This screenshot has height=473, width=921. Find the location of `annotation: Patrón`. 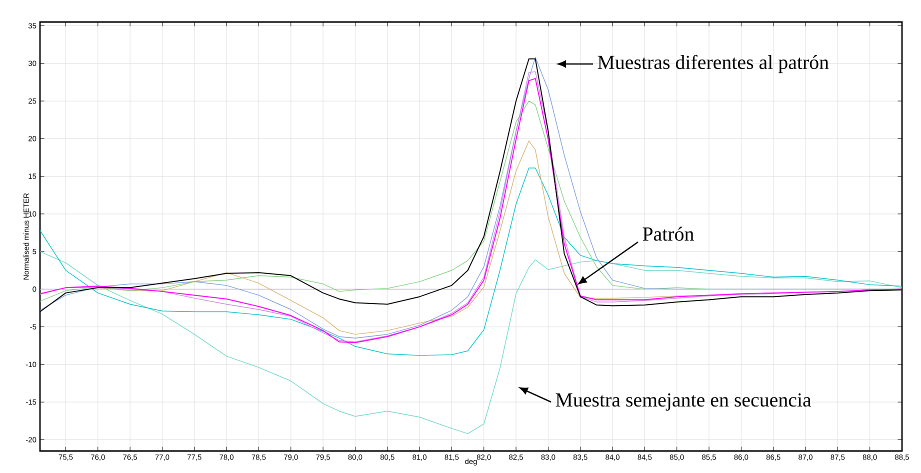

annotation: Patrón is located at coordinates (668, 233).